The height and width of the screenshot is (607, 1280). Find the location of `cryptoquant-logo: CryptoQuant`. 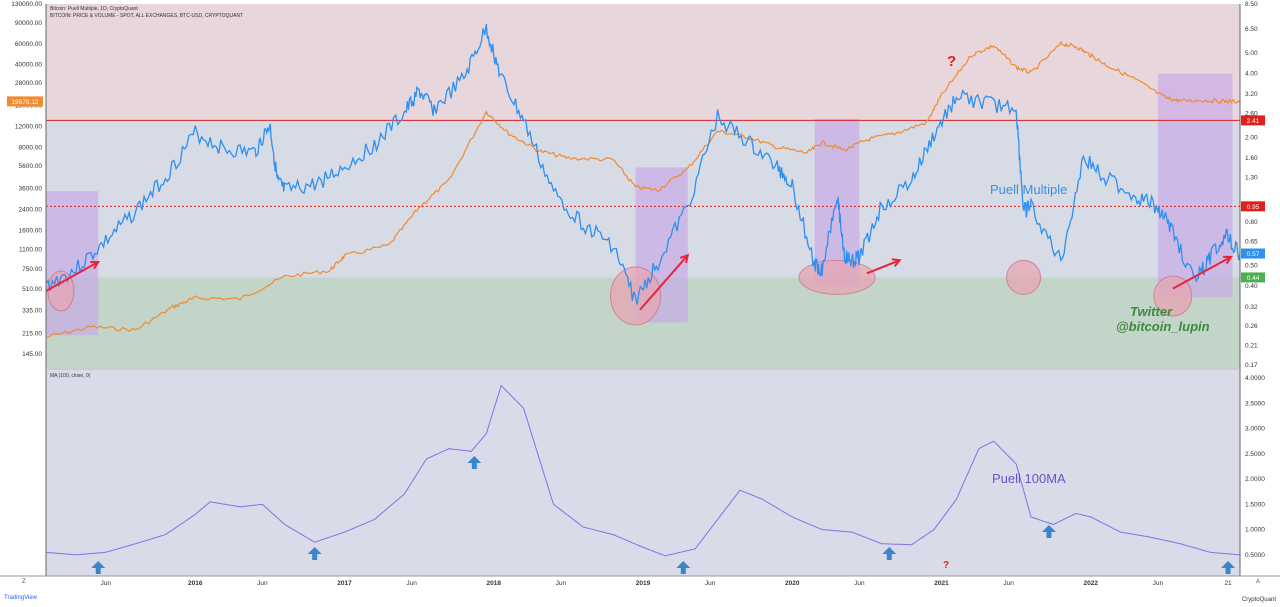

cryptoquant-logo: CryptoQuant is located at coordinates (1259, 600).